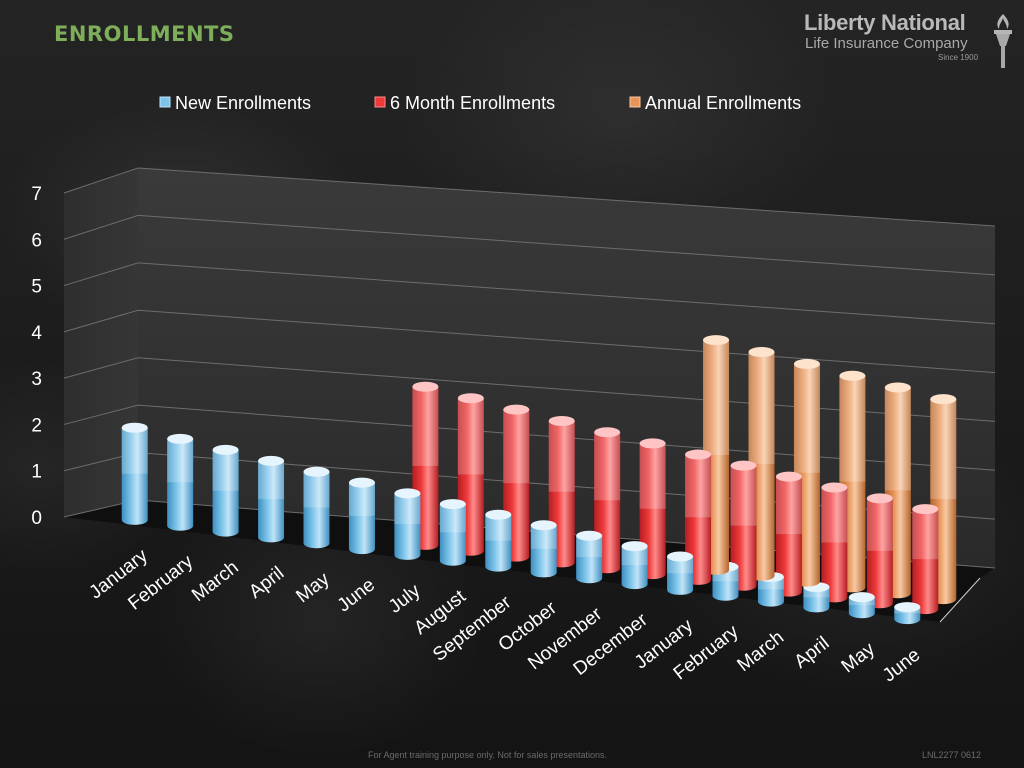 The image size is (1024, 768). Describe the element at coordinates (101, 342) in the screenshot. I see `chart-side-wall` at that location.